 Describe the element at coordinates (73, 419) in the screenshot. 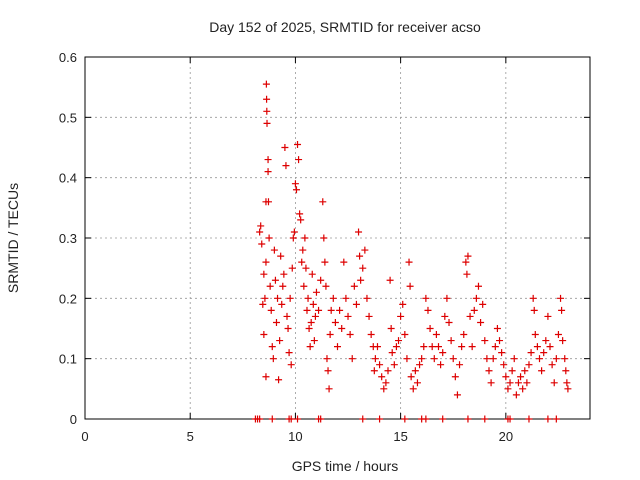

I see `y-tick-label: 0` at that location.